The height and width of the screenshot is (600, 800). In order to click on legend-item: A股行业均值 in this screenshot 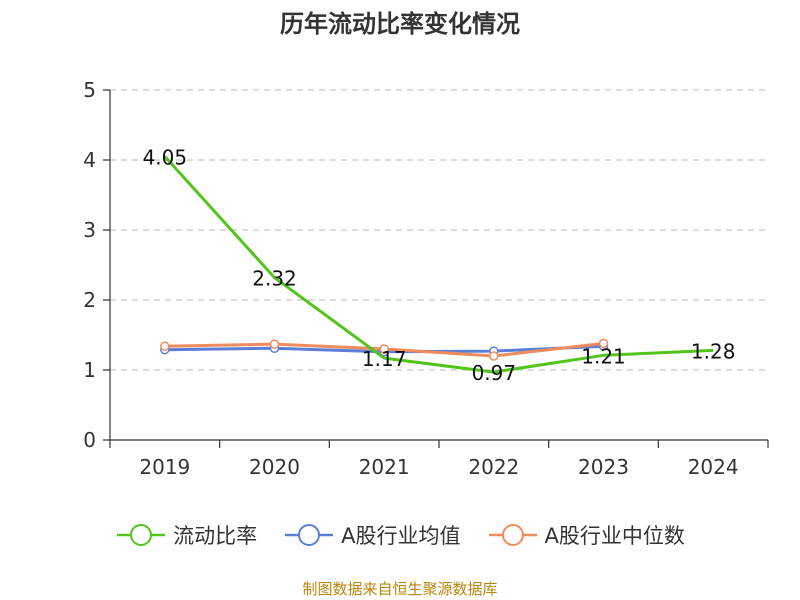, I will do `click(372, 535)`.